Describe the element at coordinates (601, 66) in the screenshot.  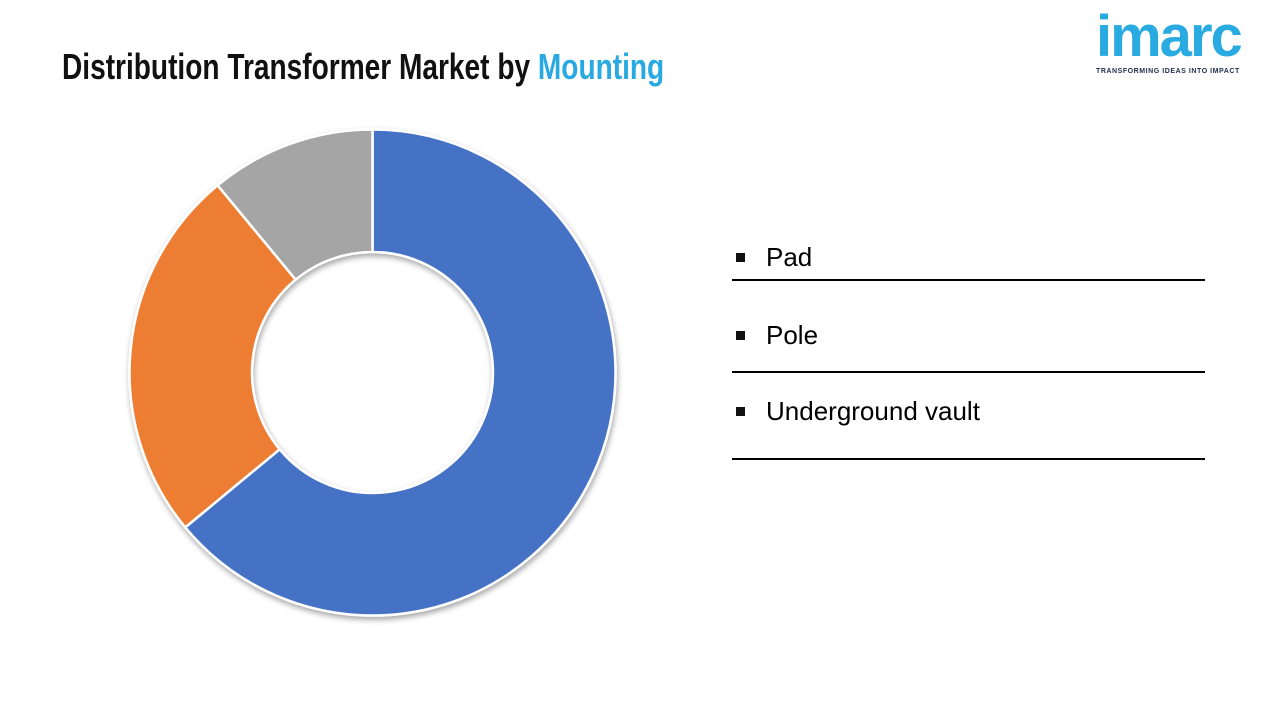
I see `page-title-accent: Mounting` at that location.